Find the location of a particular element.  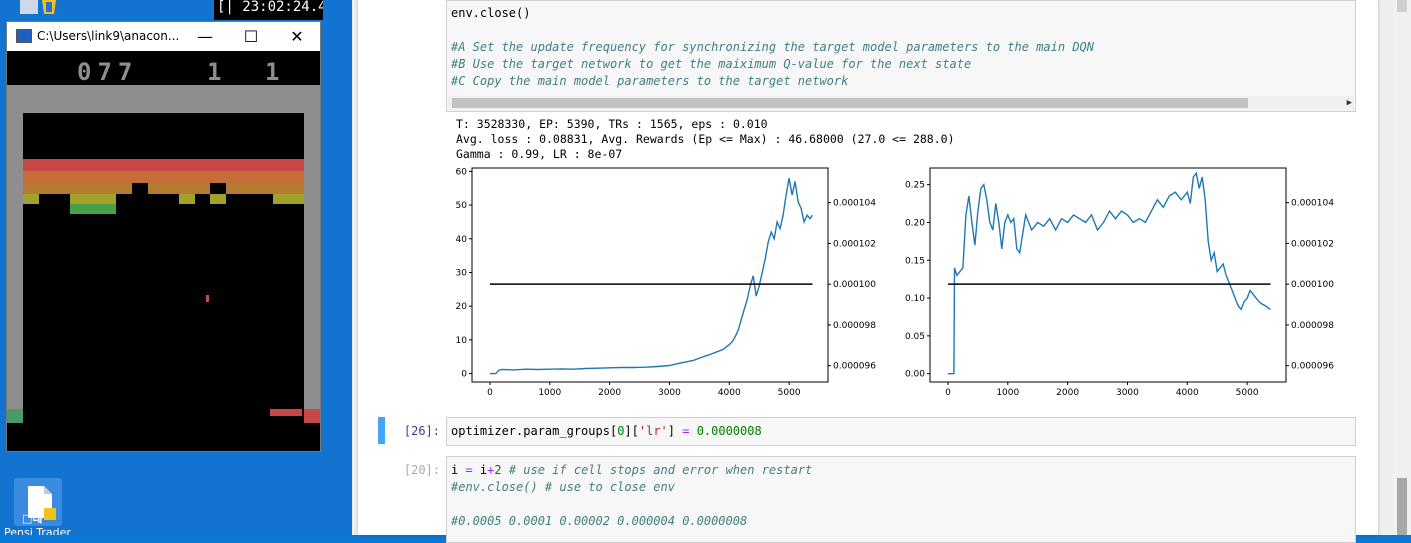

brick-row-orange is located at coordinates (163, 177).